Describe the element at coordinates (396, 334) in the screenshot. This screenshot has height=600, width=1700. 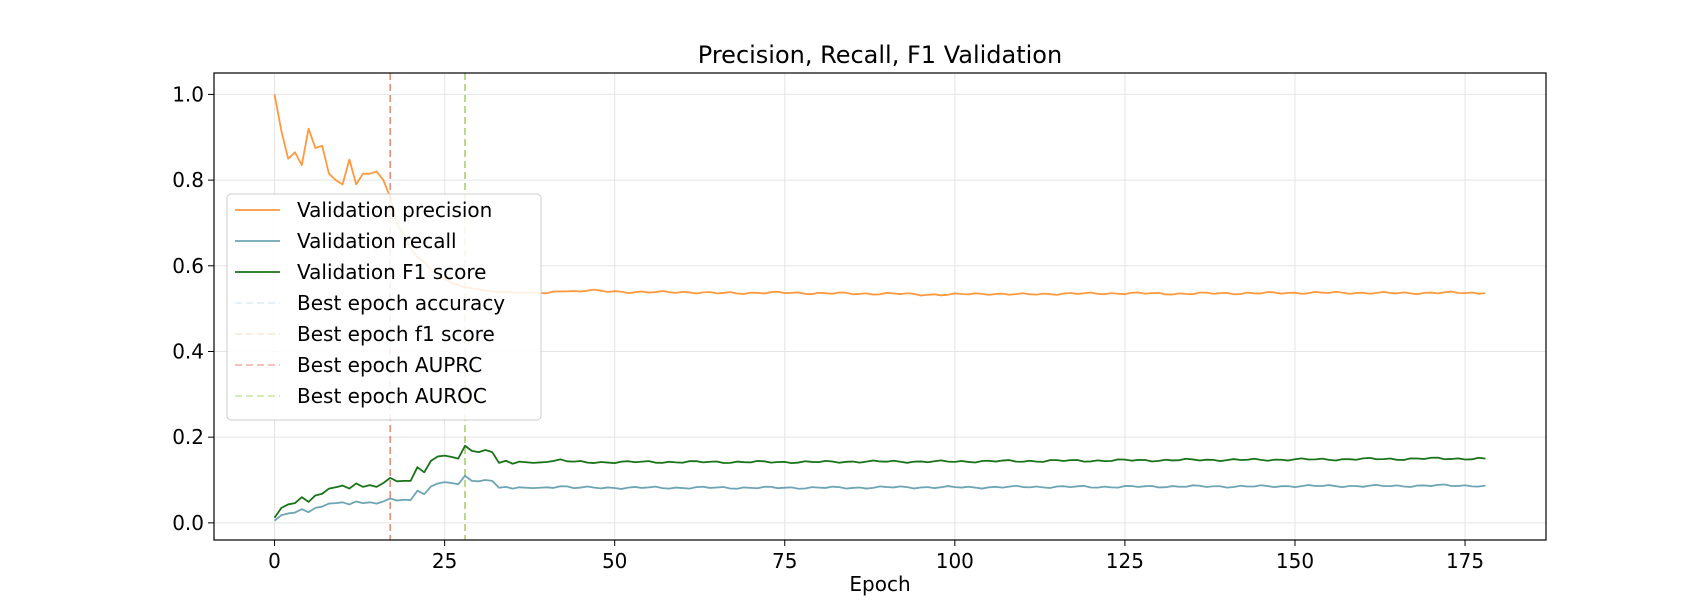
I see `legend-label: Best epoch f1 score` at that location.